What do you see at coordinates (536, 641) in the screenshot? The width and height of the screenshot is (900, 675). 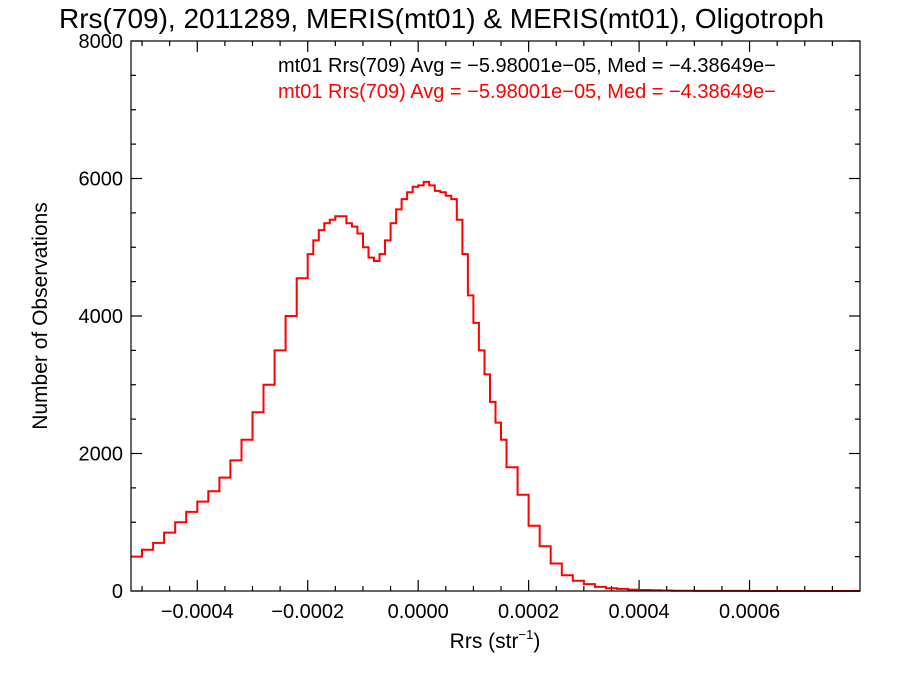 I see `x-axis-label-end: )` at bounding box center [536, 641].